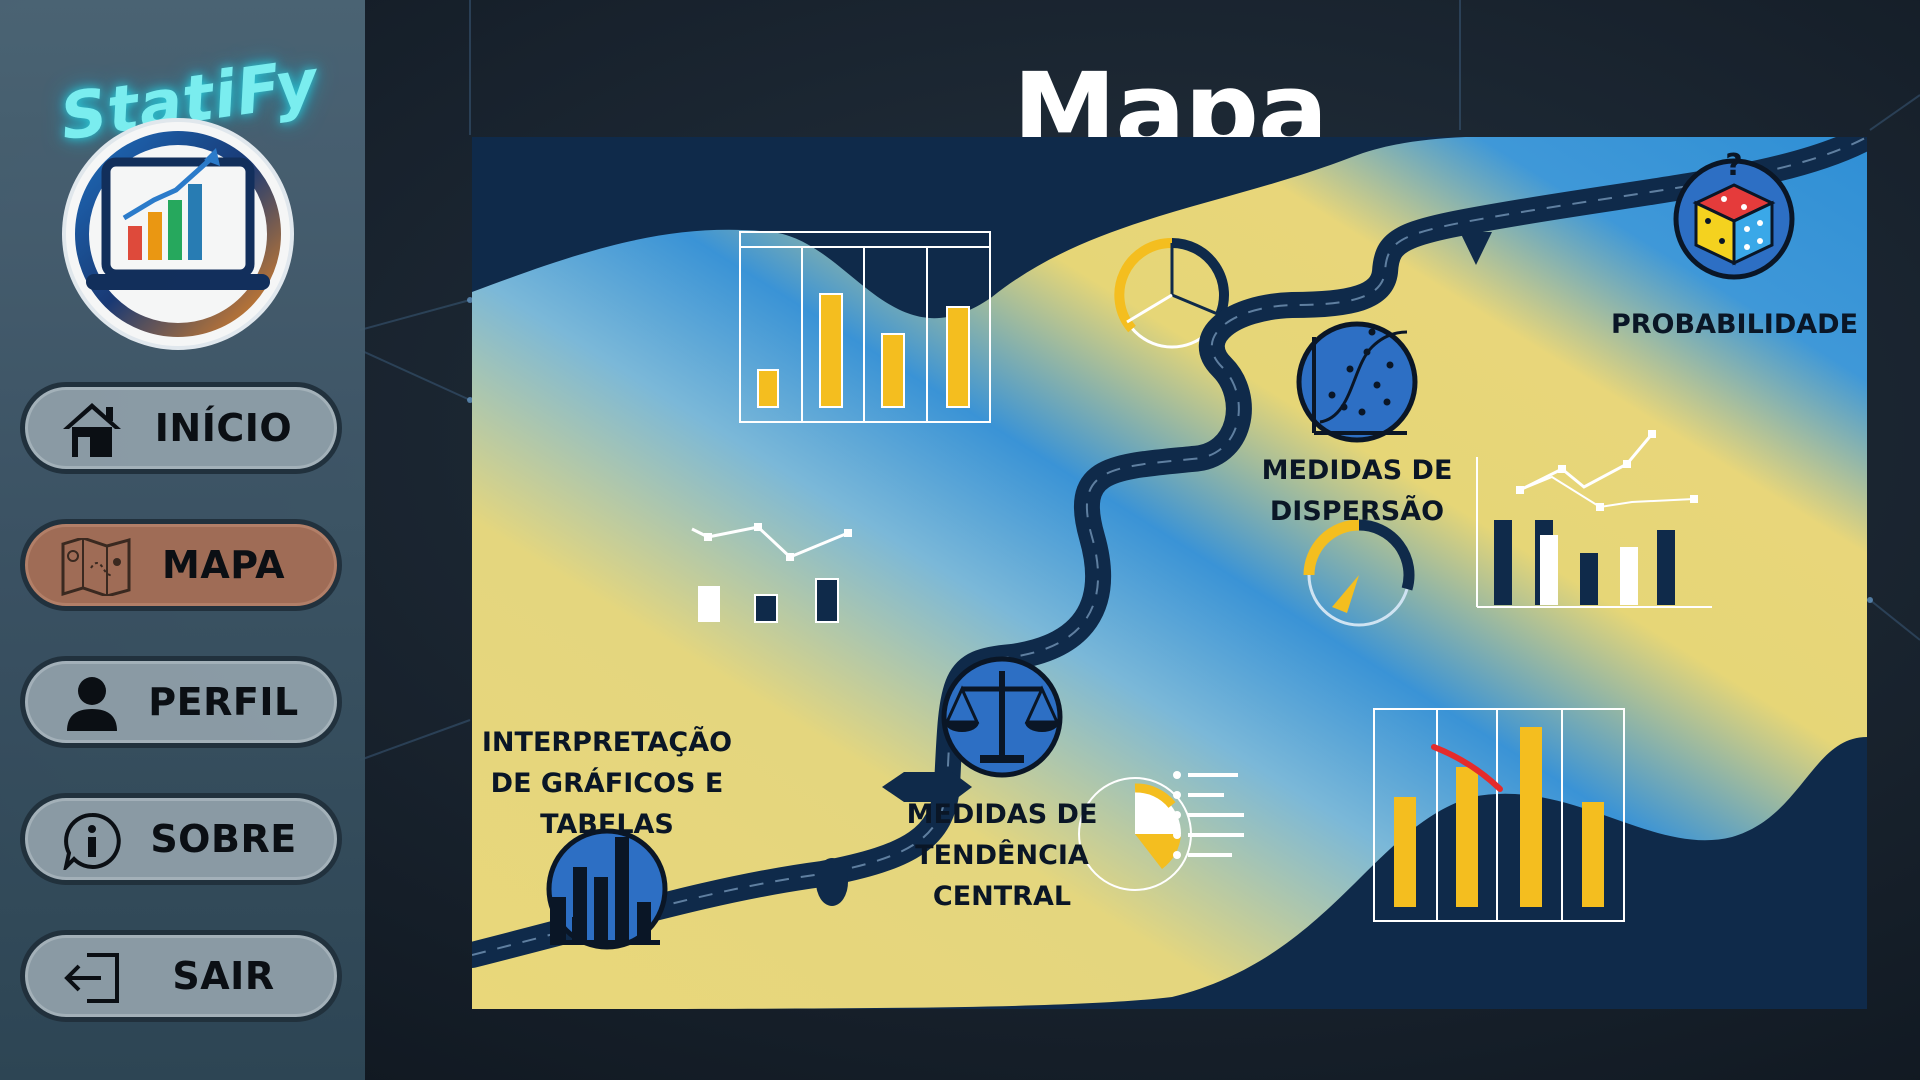 The image size is (1920, 1080). What do you see at coordinates (92, 843) in the screenshot?
I see `info-icon` at bounding box center [92, 843].